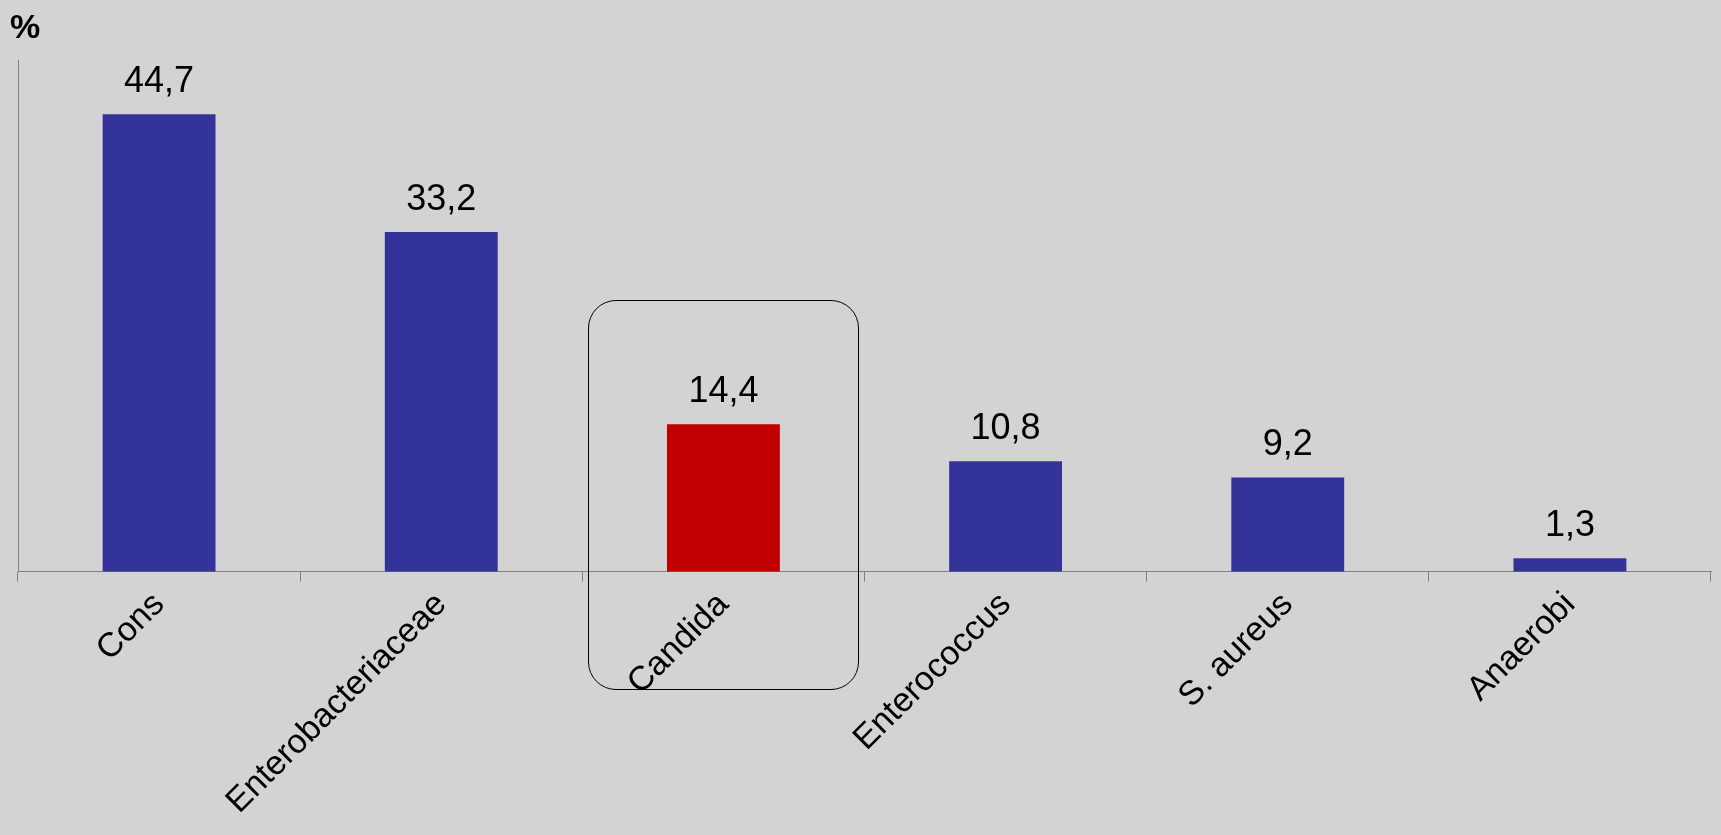 The width and height of the screenshot is (1721, 835). Describe the element at coordinates (1287, 443) in the screenshot. I see `data-label: 9,2` at that location.